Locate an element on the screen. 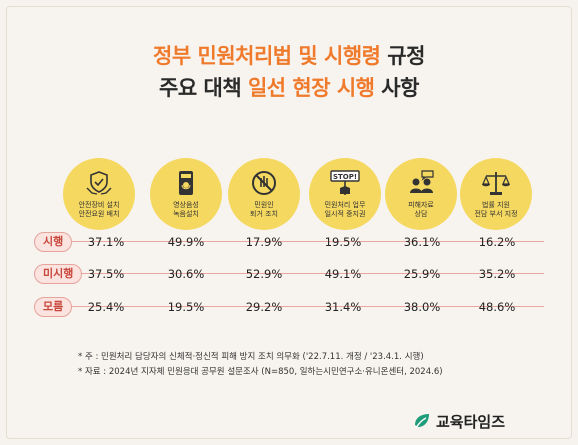 This screenshot has width=578, height=445. column-header-4: STOP! 민원처리 업무 일시적 중지권 is located at coordinates (345, 194).